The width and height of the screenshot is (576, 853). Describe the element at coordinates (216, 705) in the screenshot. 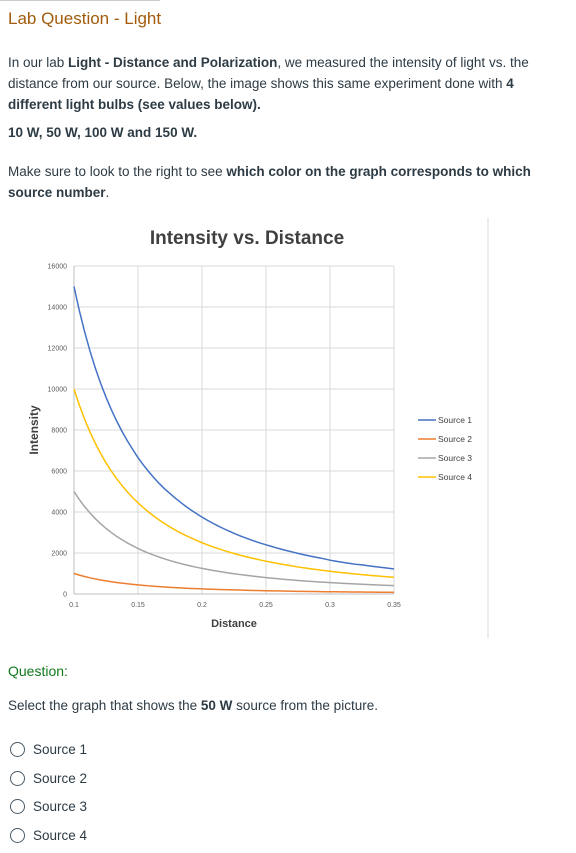

I see `prompt-wattage: 50 W` at that location.